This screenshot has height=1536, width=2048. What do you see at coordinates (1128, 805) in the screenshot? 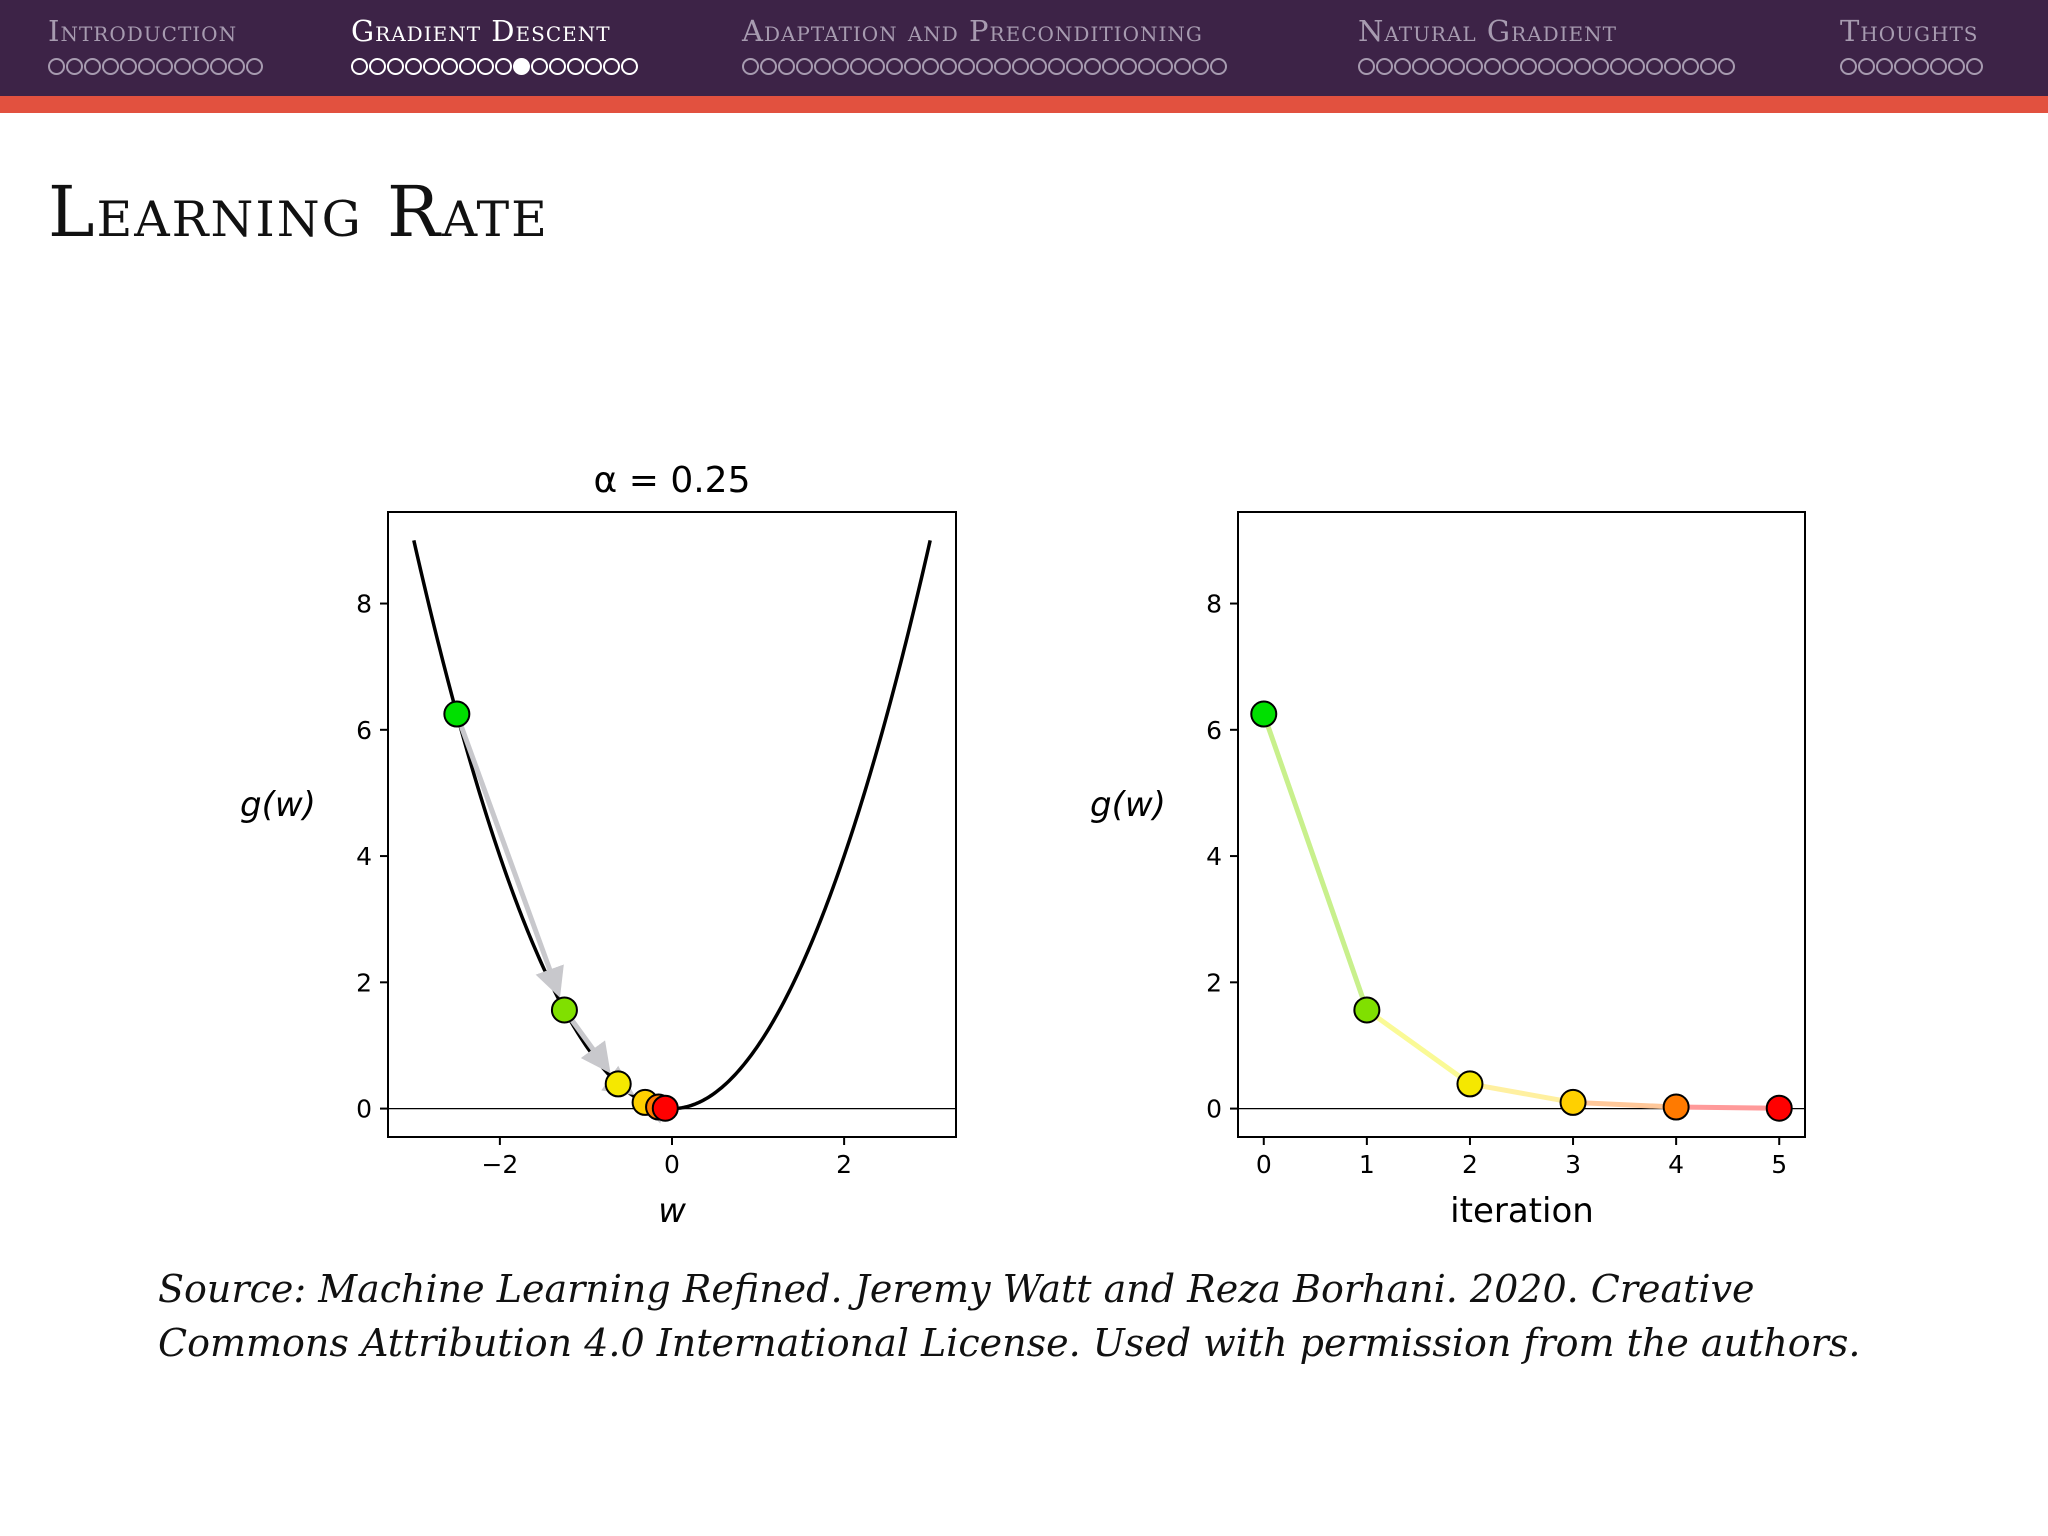
I see `y-axis-label: g(w)` at bounding box center [1128, 805].